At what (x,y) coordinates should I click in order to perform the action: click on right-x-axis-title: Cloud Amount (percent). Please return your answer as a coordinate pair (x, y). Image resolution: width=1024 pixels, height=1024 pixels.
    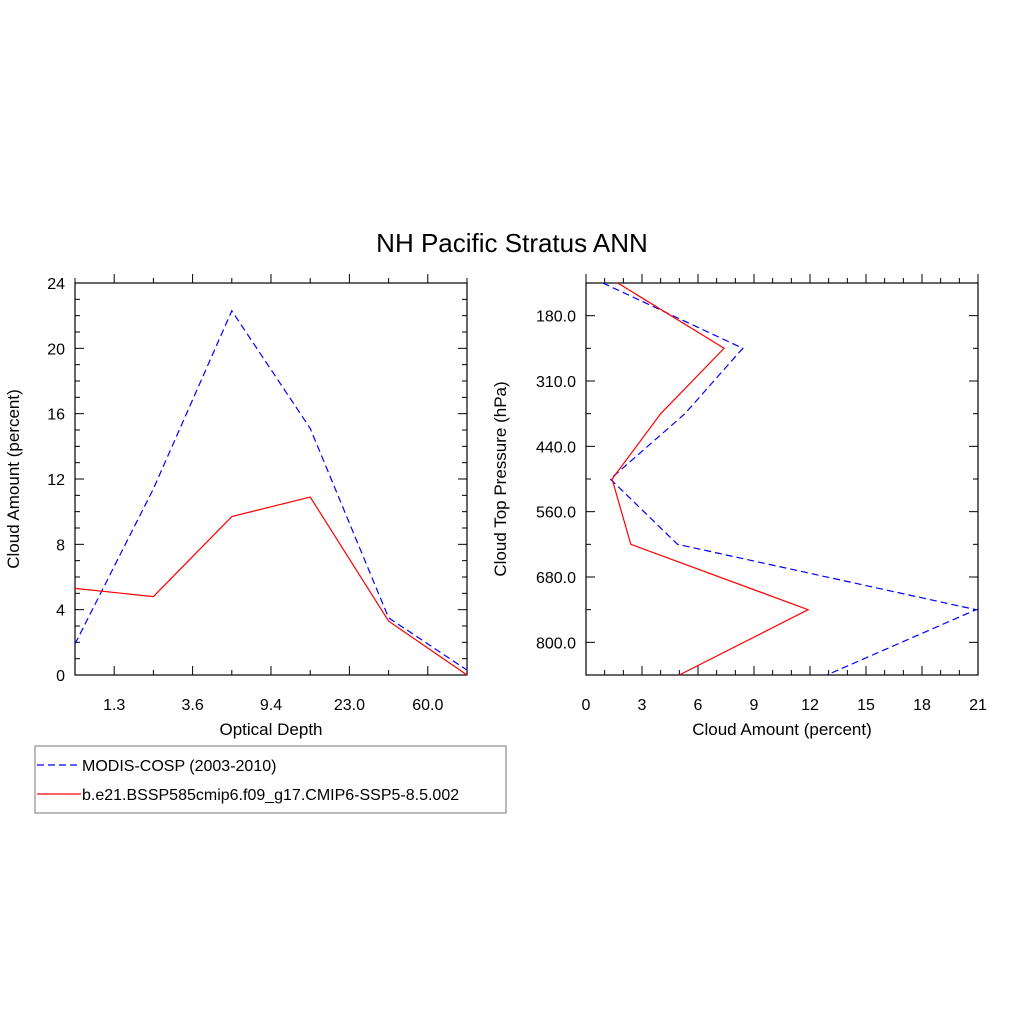
    Looking at the image, I should click on (782, 729).